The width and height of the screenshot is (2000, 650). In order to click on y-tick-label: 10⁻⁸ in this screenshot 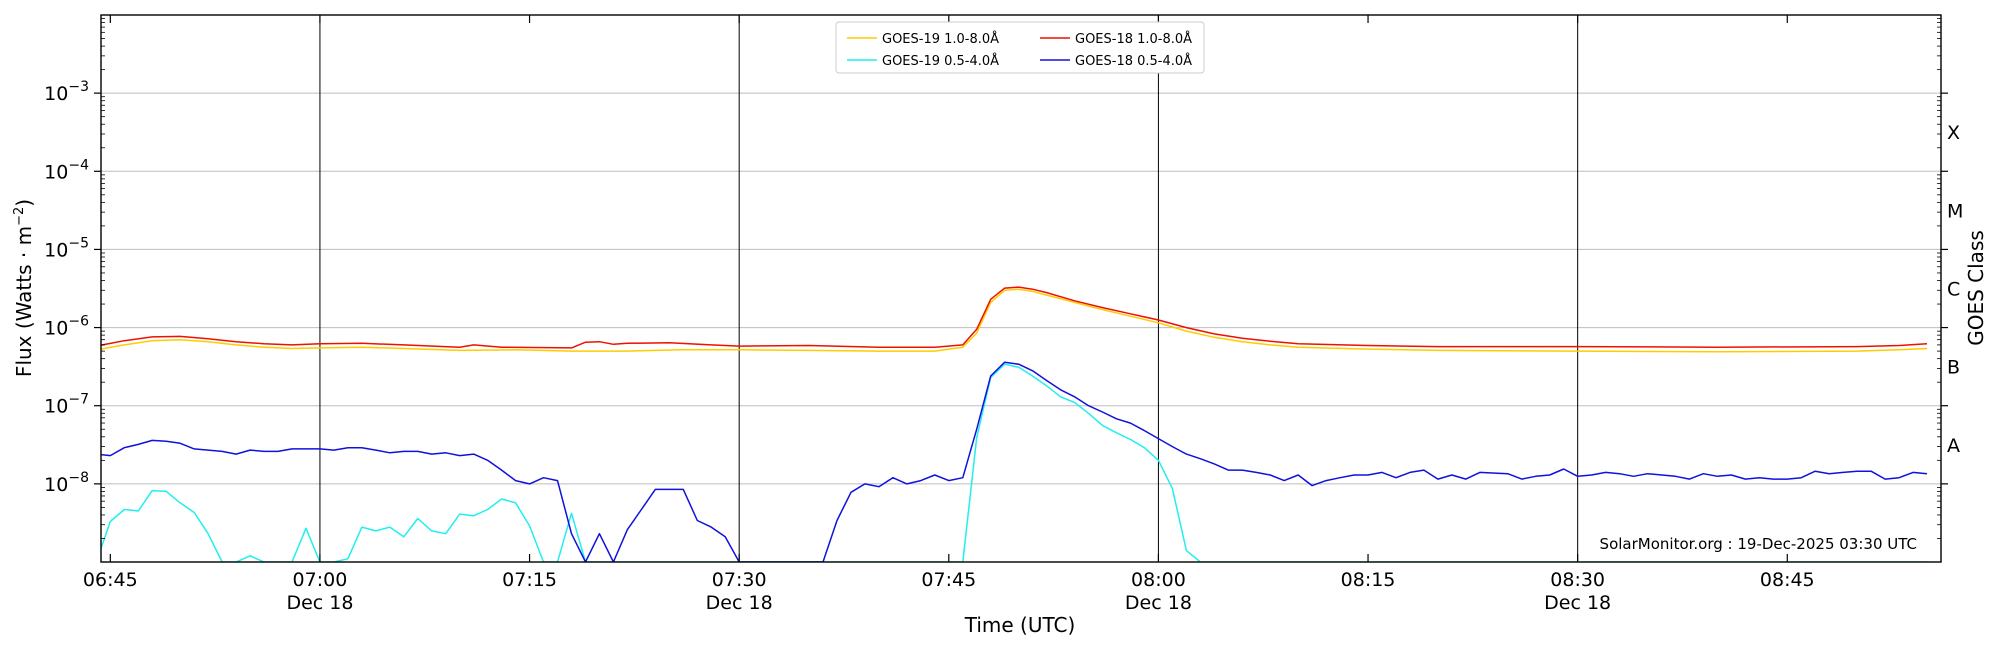, I will do `click(66, 483)`.